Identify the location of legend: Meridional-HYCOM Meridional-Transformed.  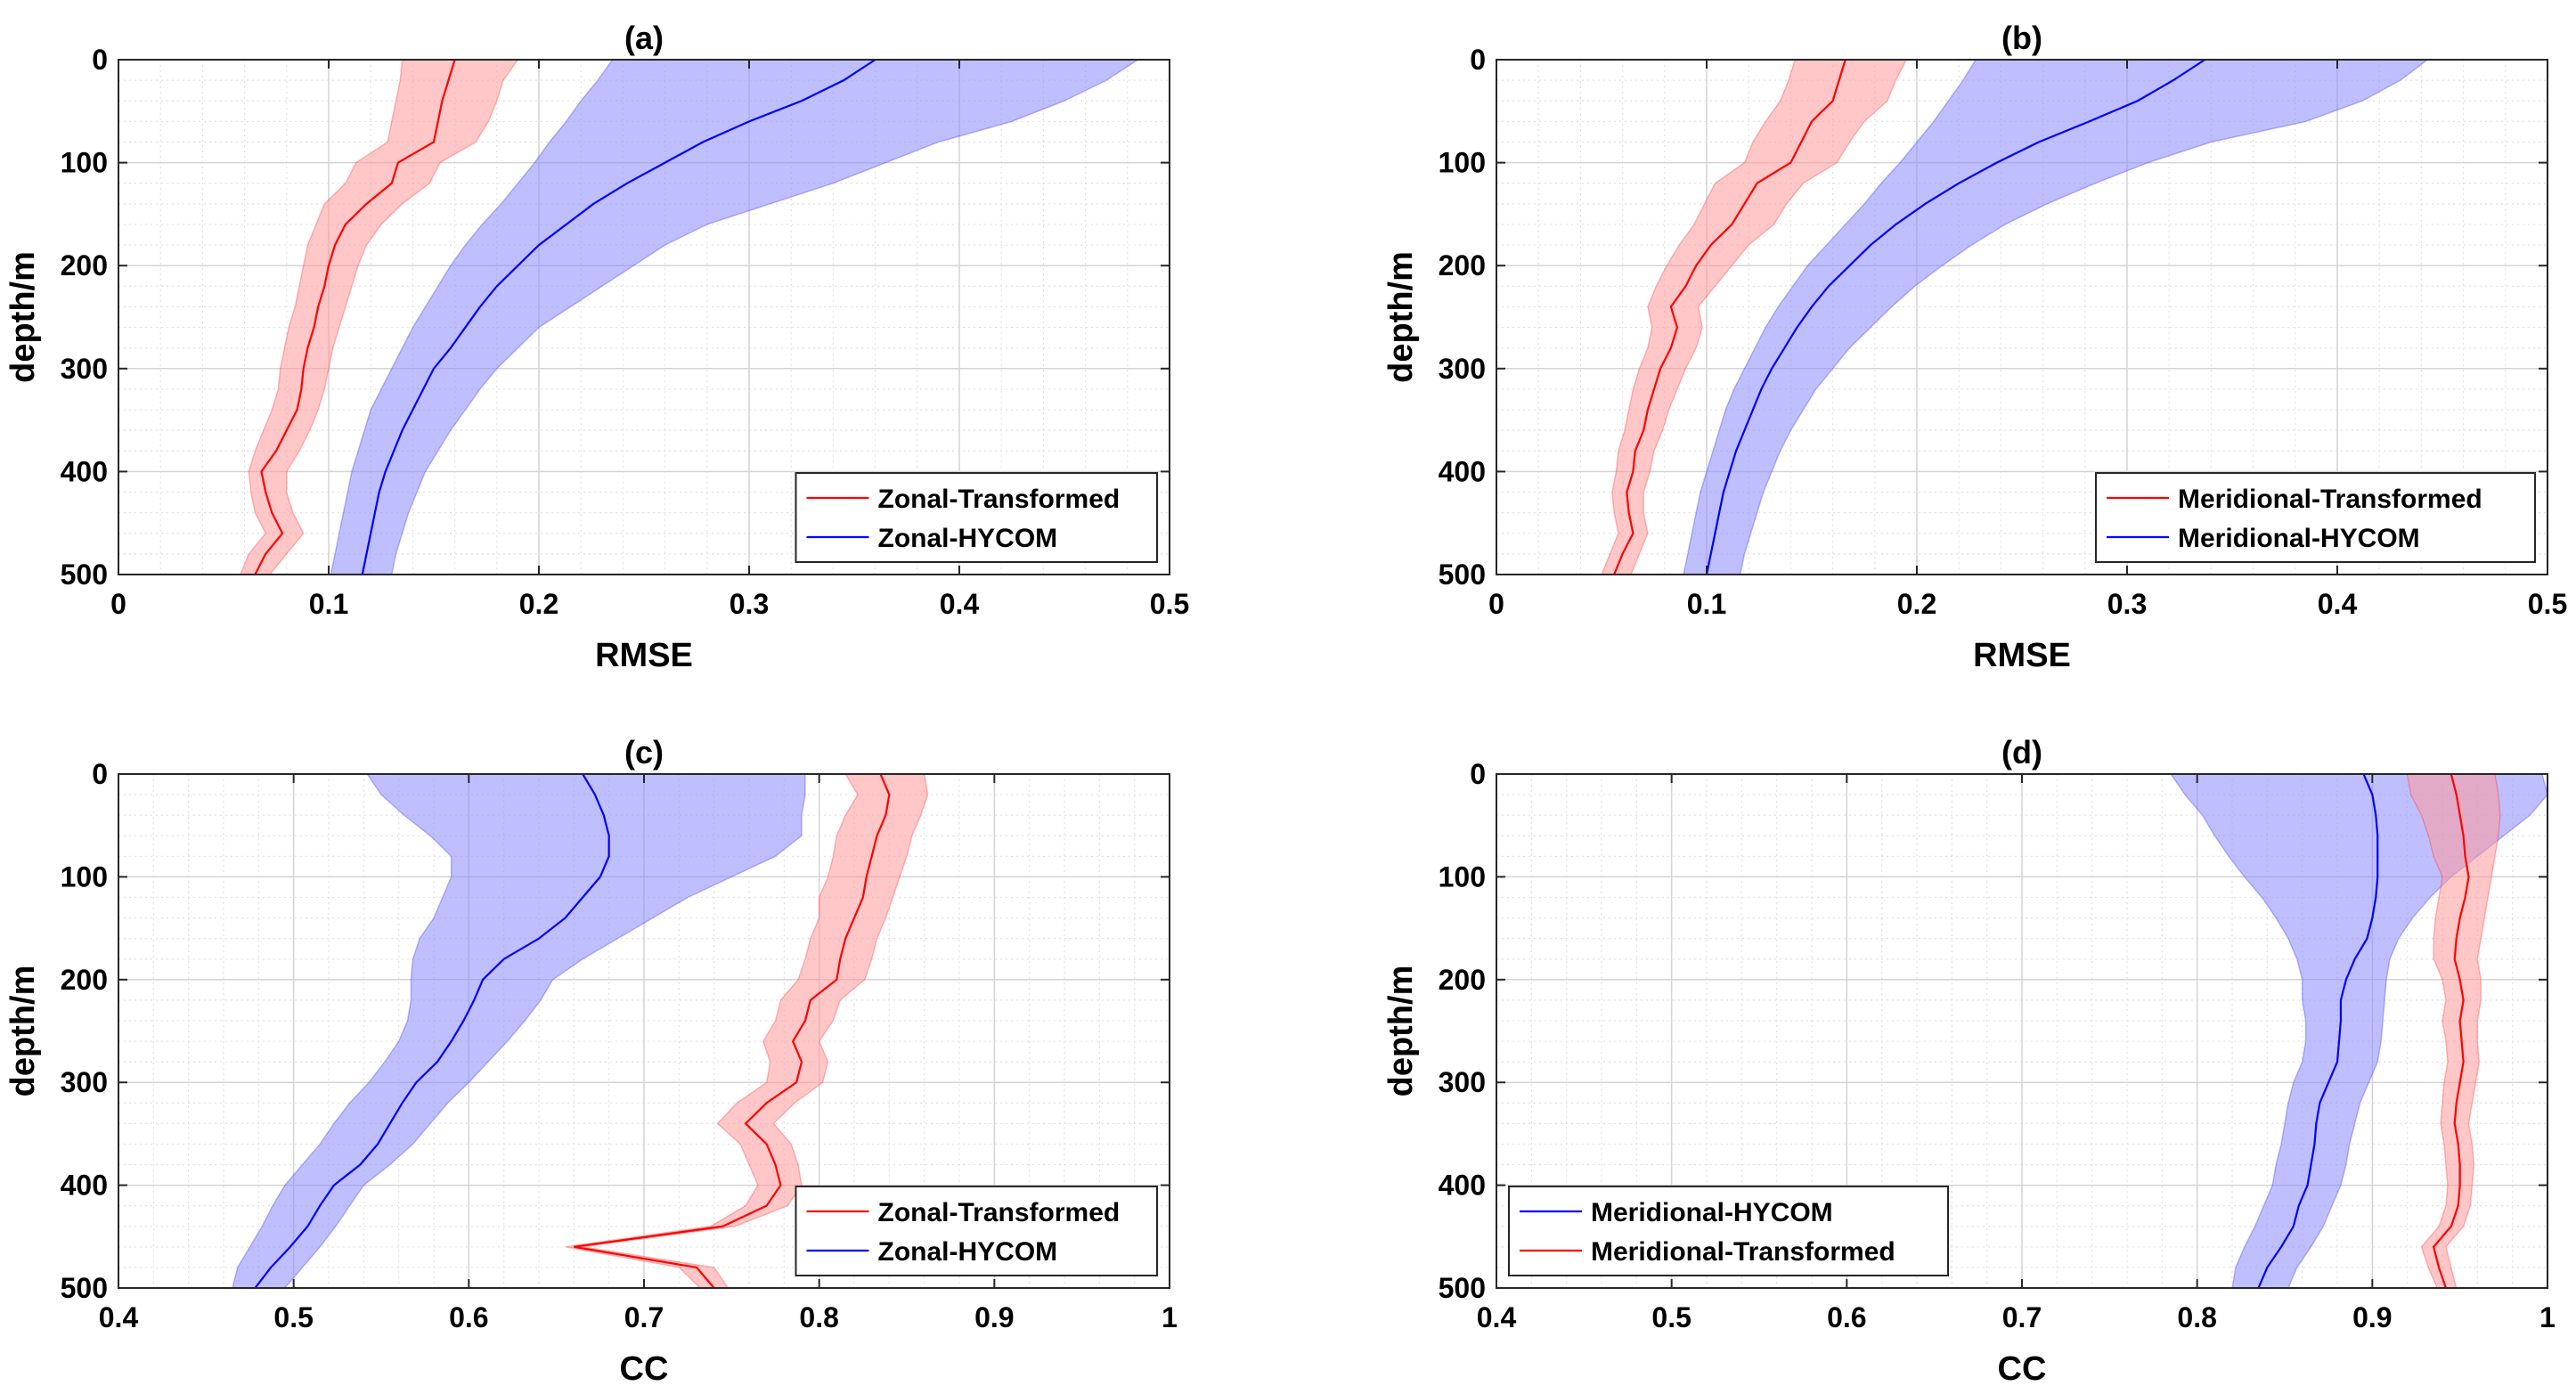
(1729, 1231).